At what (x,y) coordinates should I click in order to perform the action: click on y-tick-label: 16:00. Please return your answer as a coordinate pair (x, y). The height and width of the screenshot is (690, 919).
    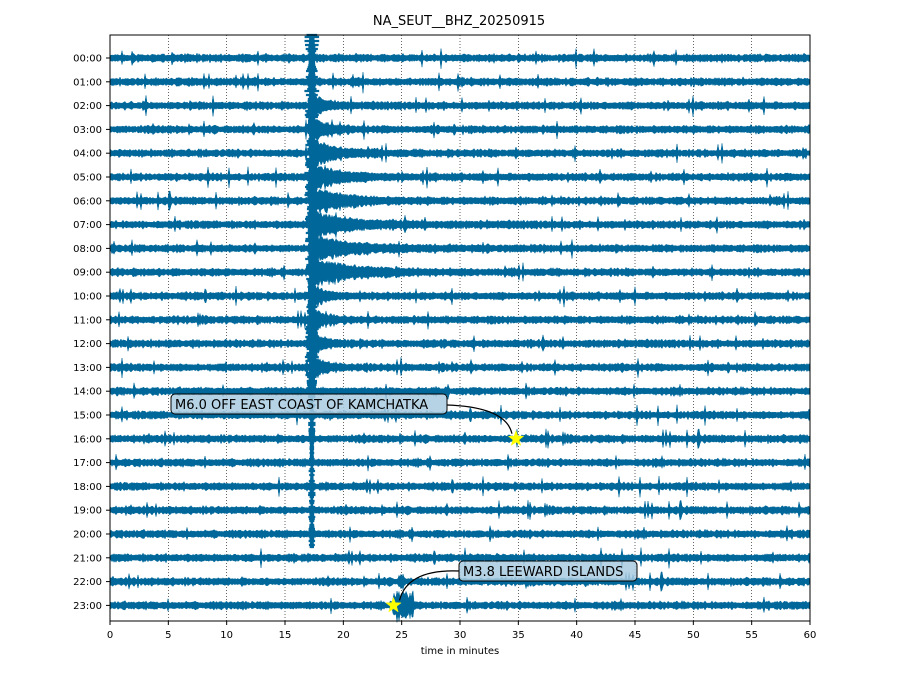
    Looking at the image, I should click on (87, 439).